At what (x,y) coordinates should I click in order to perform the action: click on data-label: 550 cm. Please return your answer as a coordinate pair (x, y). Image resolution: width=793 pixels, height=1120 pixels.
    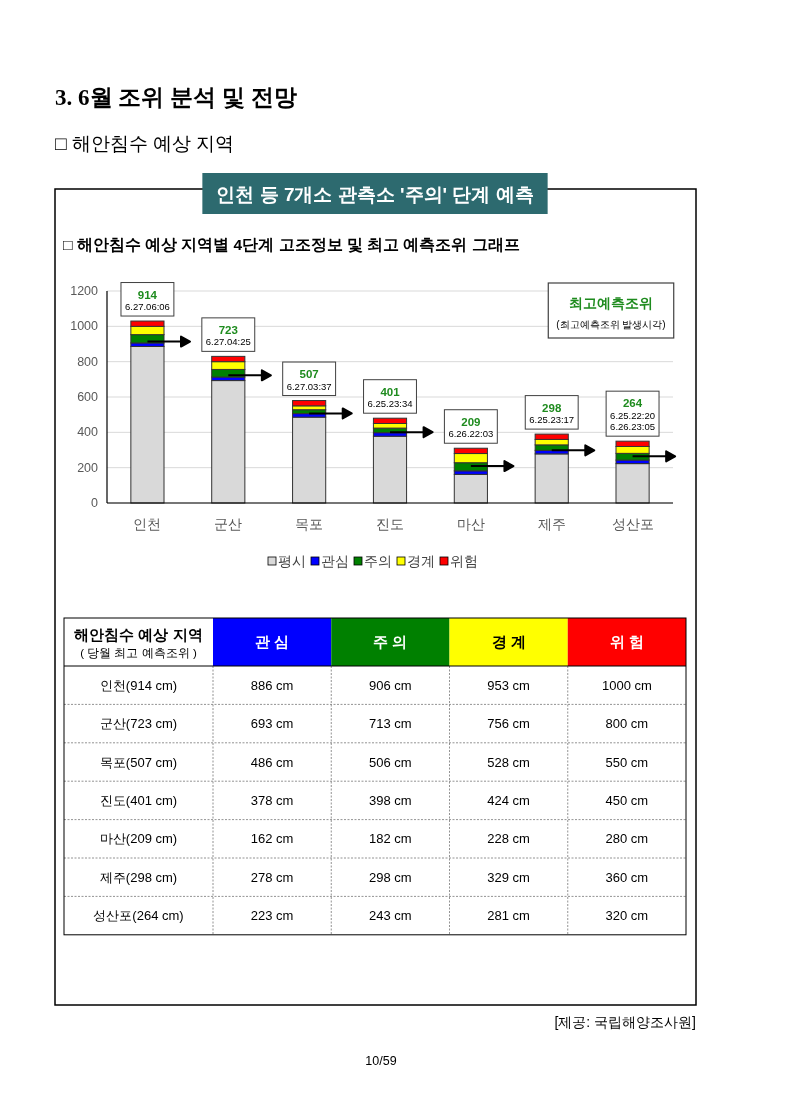
    Looking at the image, I should click on (627, 762).